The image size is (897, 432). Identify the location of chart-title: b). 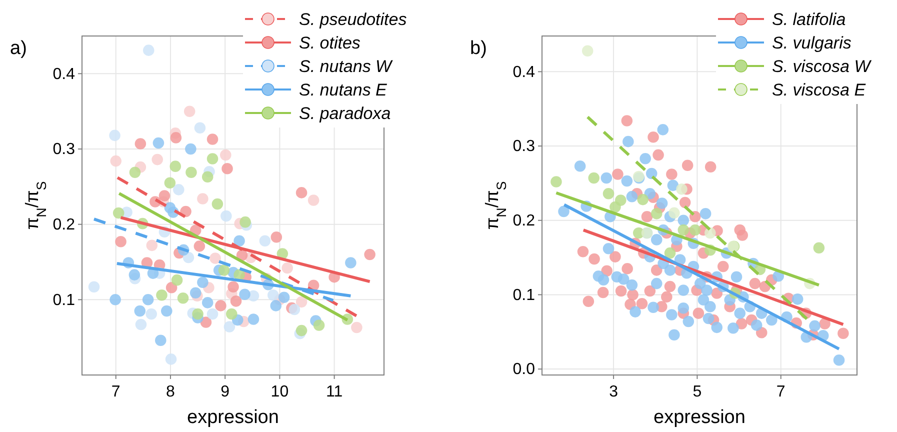
(478, 48).